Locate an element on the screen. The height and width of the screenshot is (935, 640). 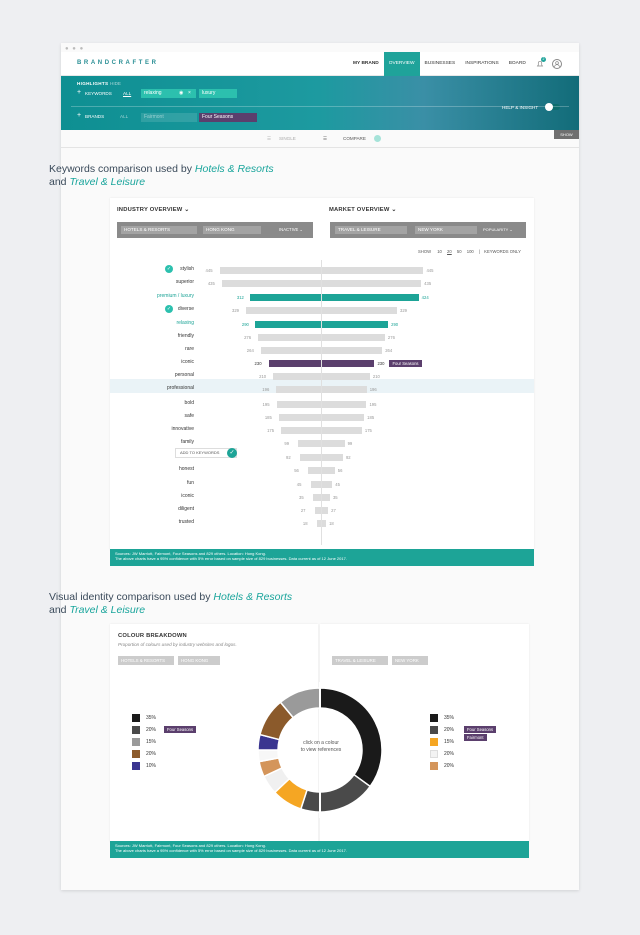
show-option-10: 10 is located at coordinates (439, 251).